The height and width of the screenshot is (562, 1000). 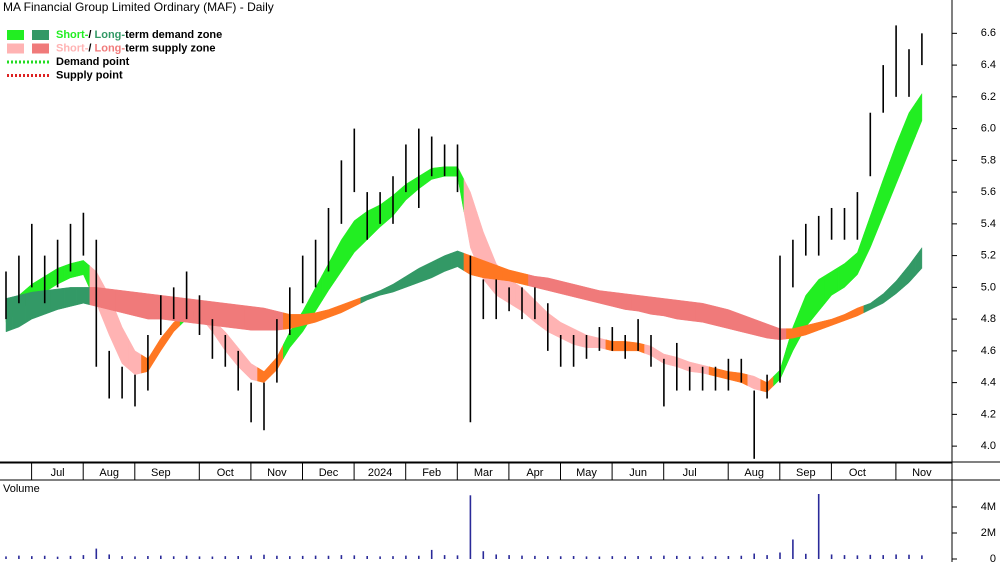 What do you see at coordinates (15, 35) in the screenshot?
I see `legend-swatch` at bounding box center [15, 35].